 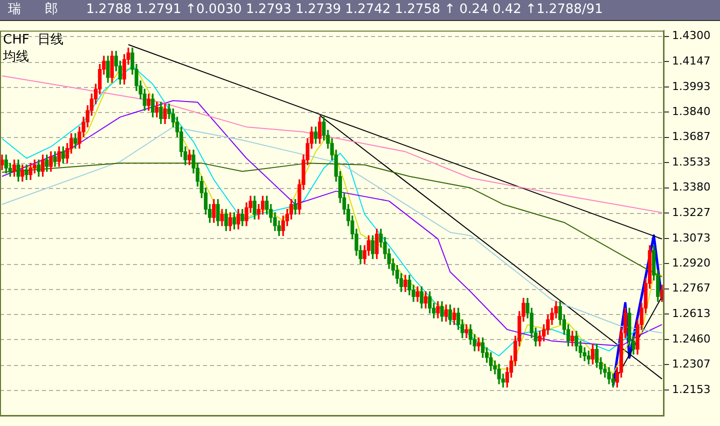 I want to click on y-tick-label: 1.3533, so click(x=691, y=162).